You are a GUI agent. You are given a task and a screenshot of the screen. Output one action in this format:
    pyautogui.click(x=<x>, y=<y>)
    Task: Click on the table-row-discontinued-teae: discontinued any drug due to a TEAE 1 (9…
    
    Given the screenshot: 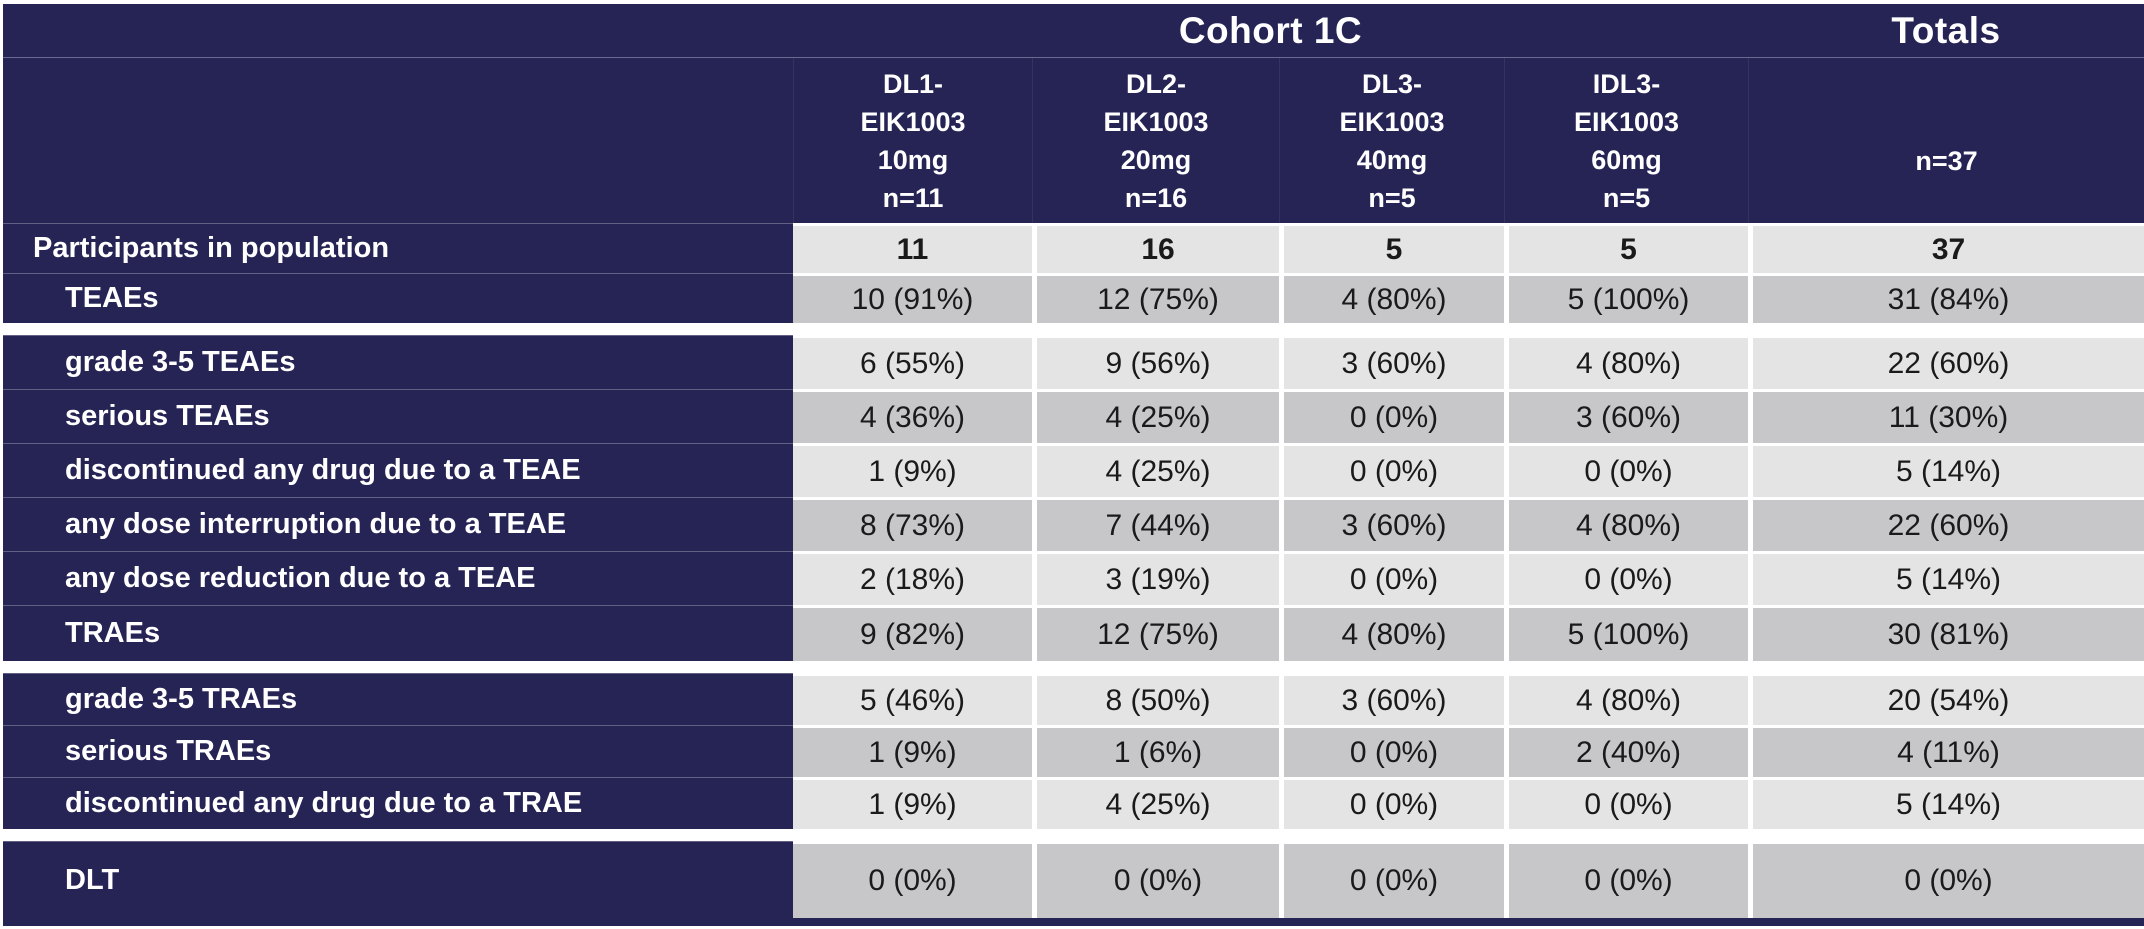 What is the action you would take?
    pyautogui.click(x=1073, y=470)
    